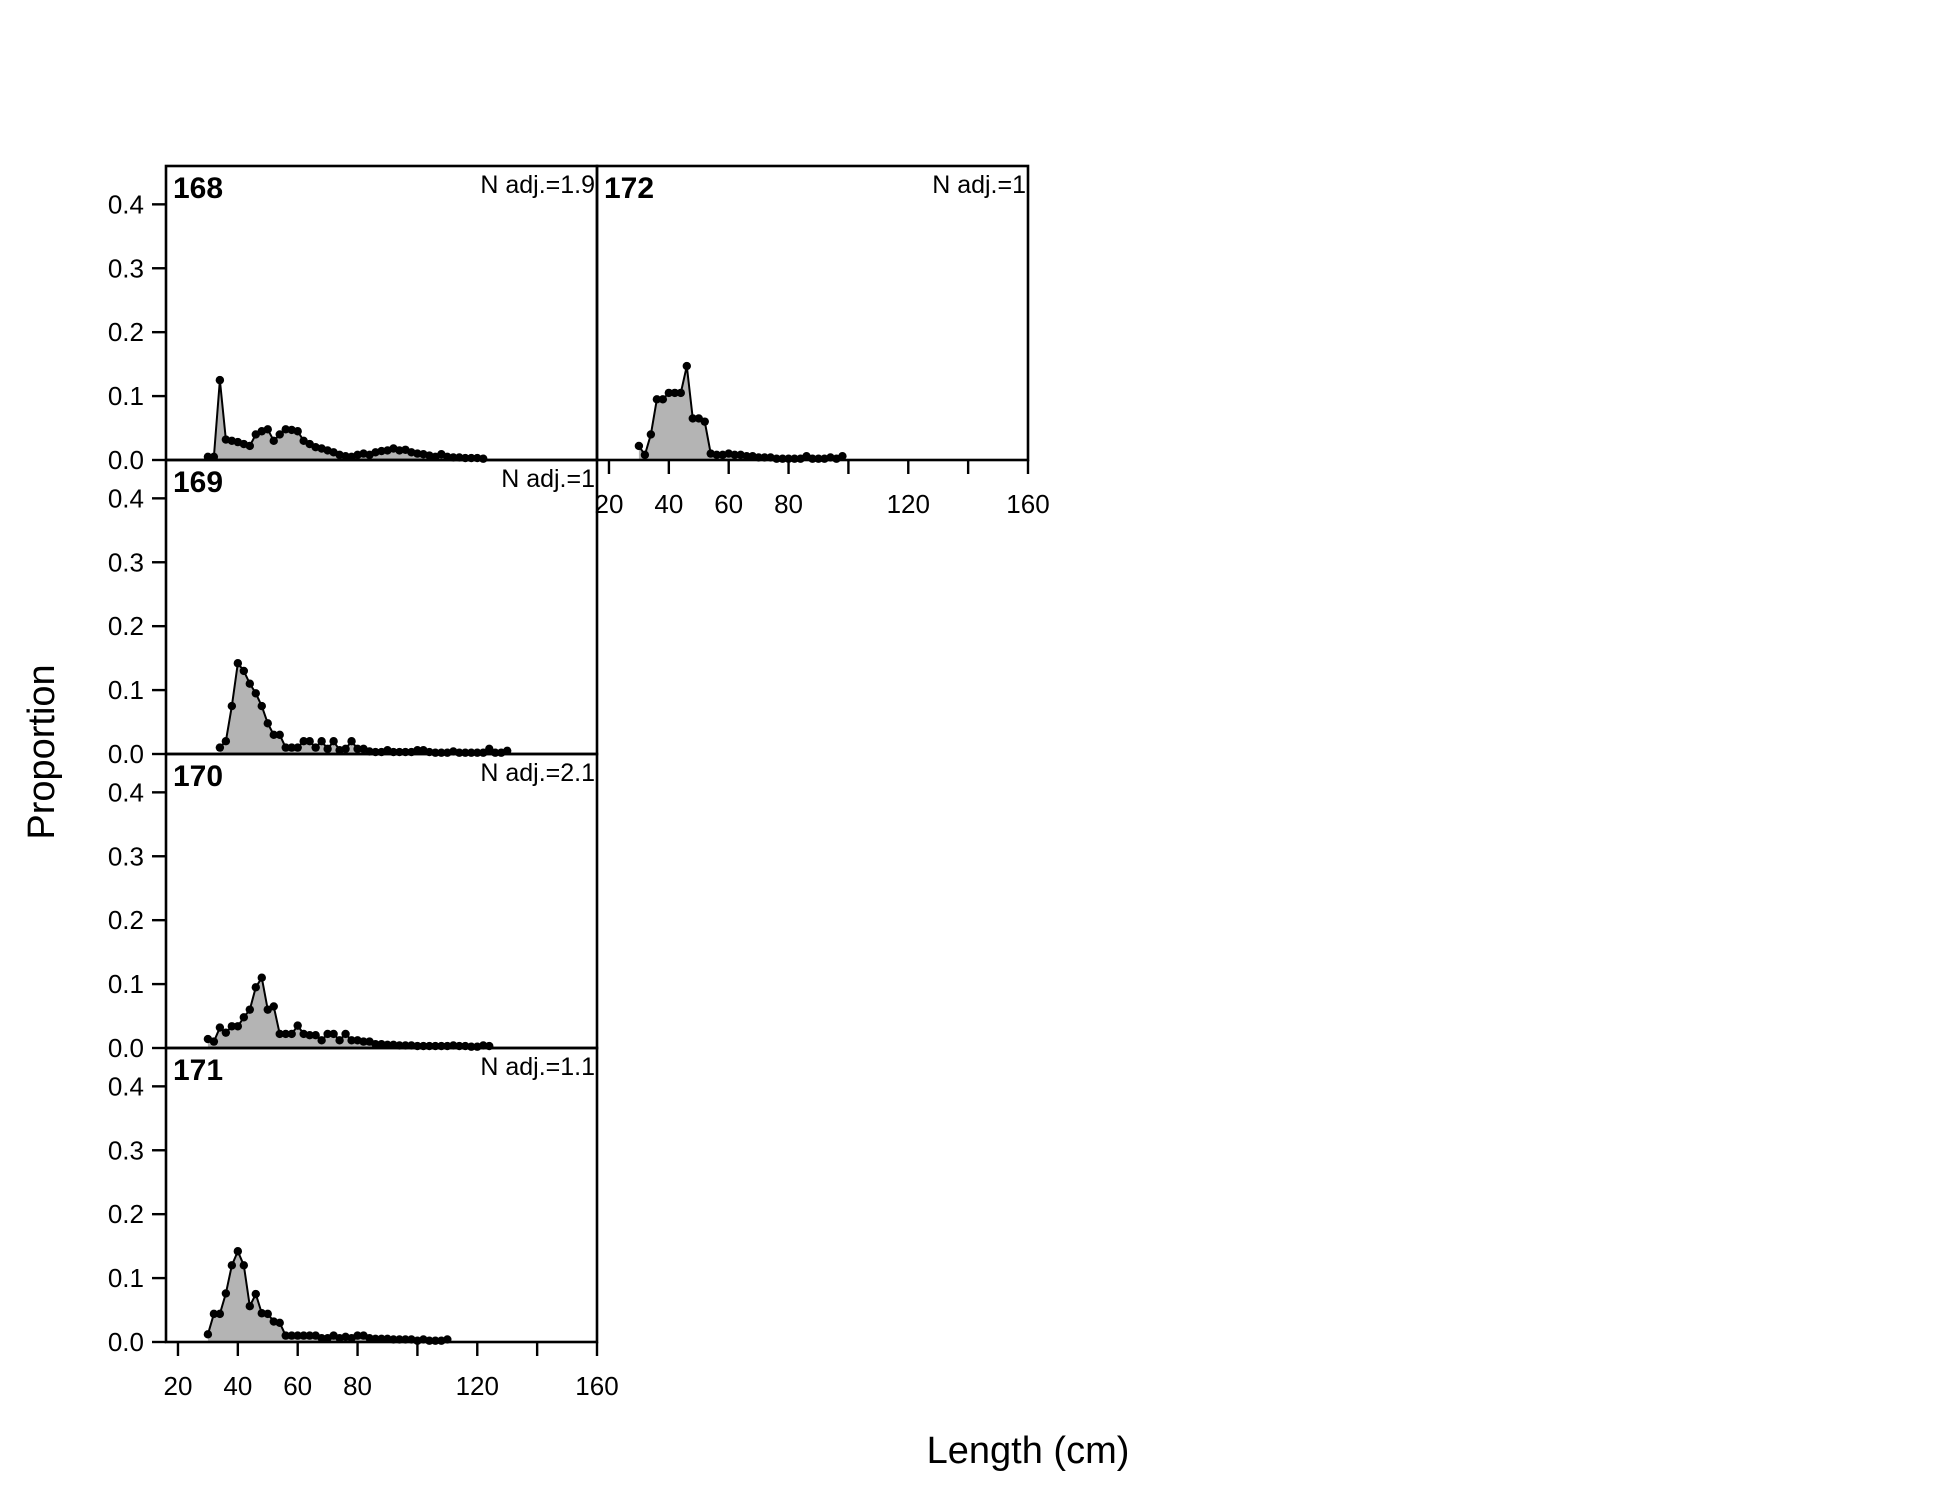 The height and width of the screenshot is (1500, 1950). I want to click on xtick-label-171-5: 120, so click(477, 1386).